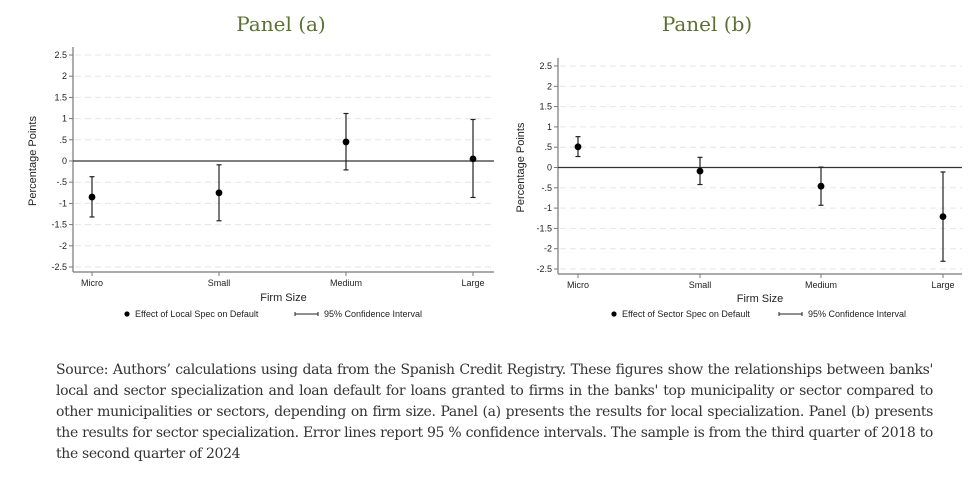  Describe the element at coordinates (707, 24) in the screenshot. I see `panel-b-title: Panel (b)` at that location.